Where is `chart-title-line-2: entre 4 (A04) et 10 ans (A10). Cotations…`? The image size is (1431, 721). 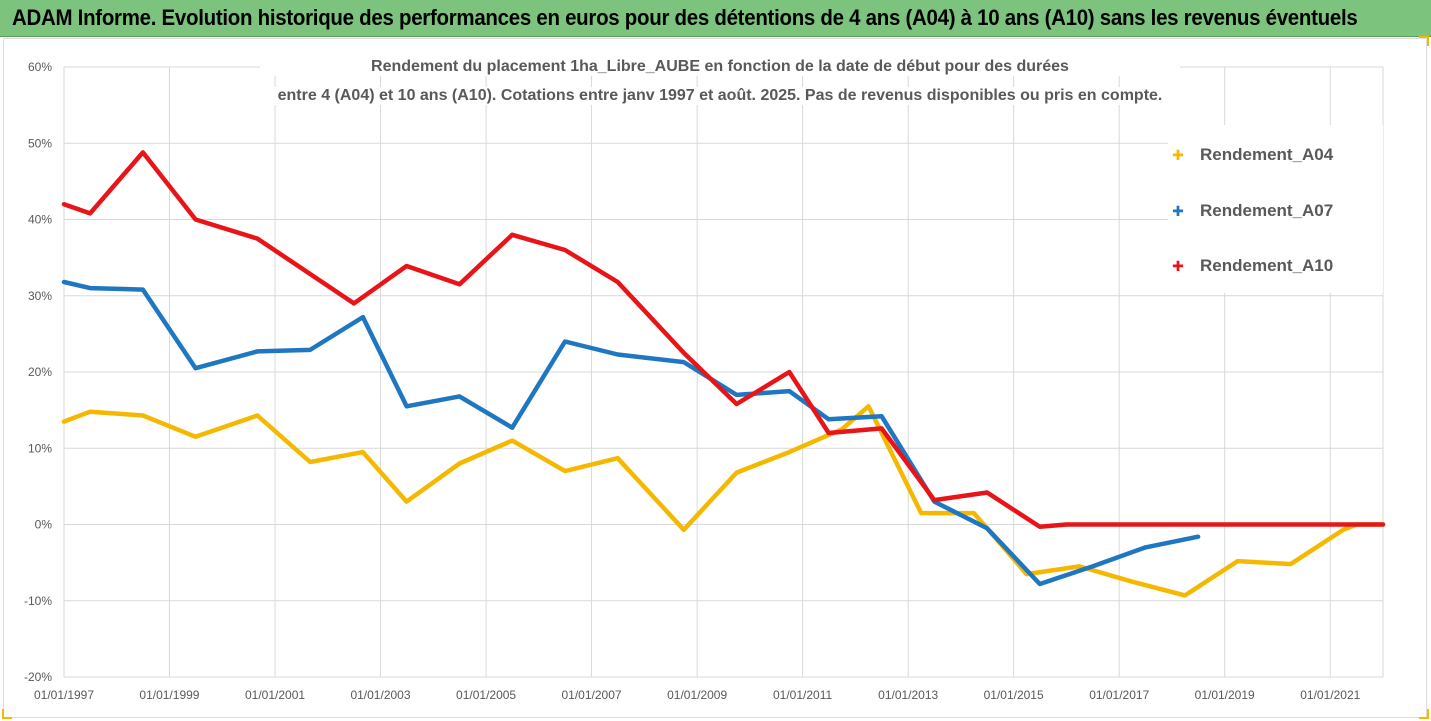 chart-title-line-2: entre 4 (A04) et 10 ans (A10). Cotations… is located at coordinates (720, 96).